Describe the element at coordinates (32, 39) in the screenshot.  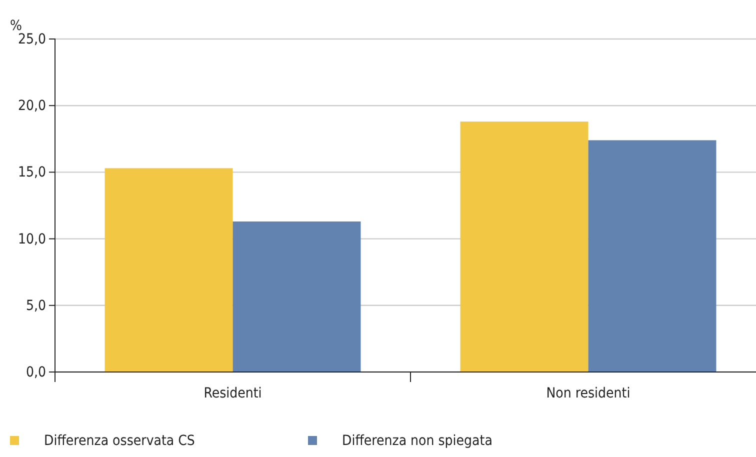
I see `y-tick-label: 25,0` at that location.